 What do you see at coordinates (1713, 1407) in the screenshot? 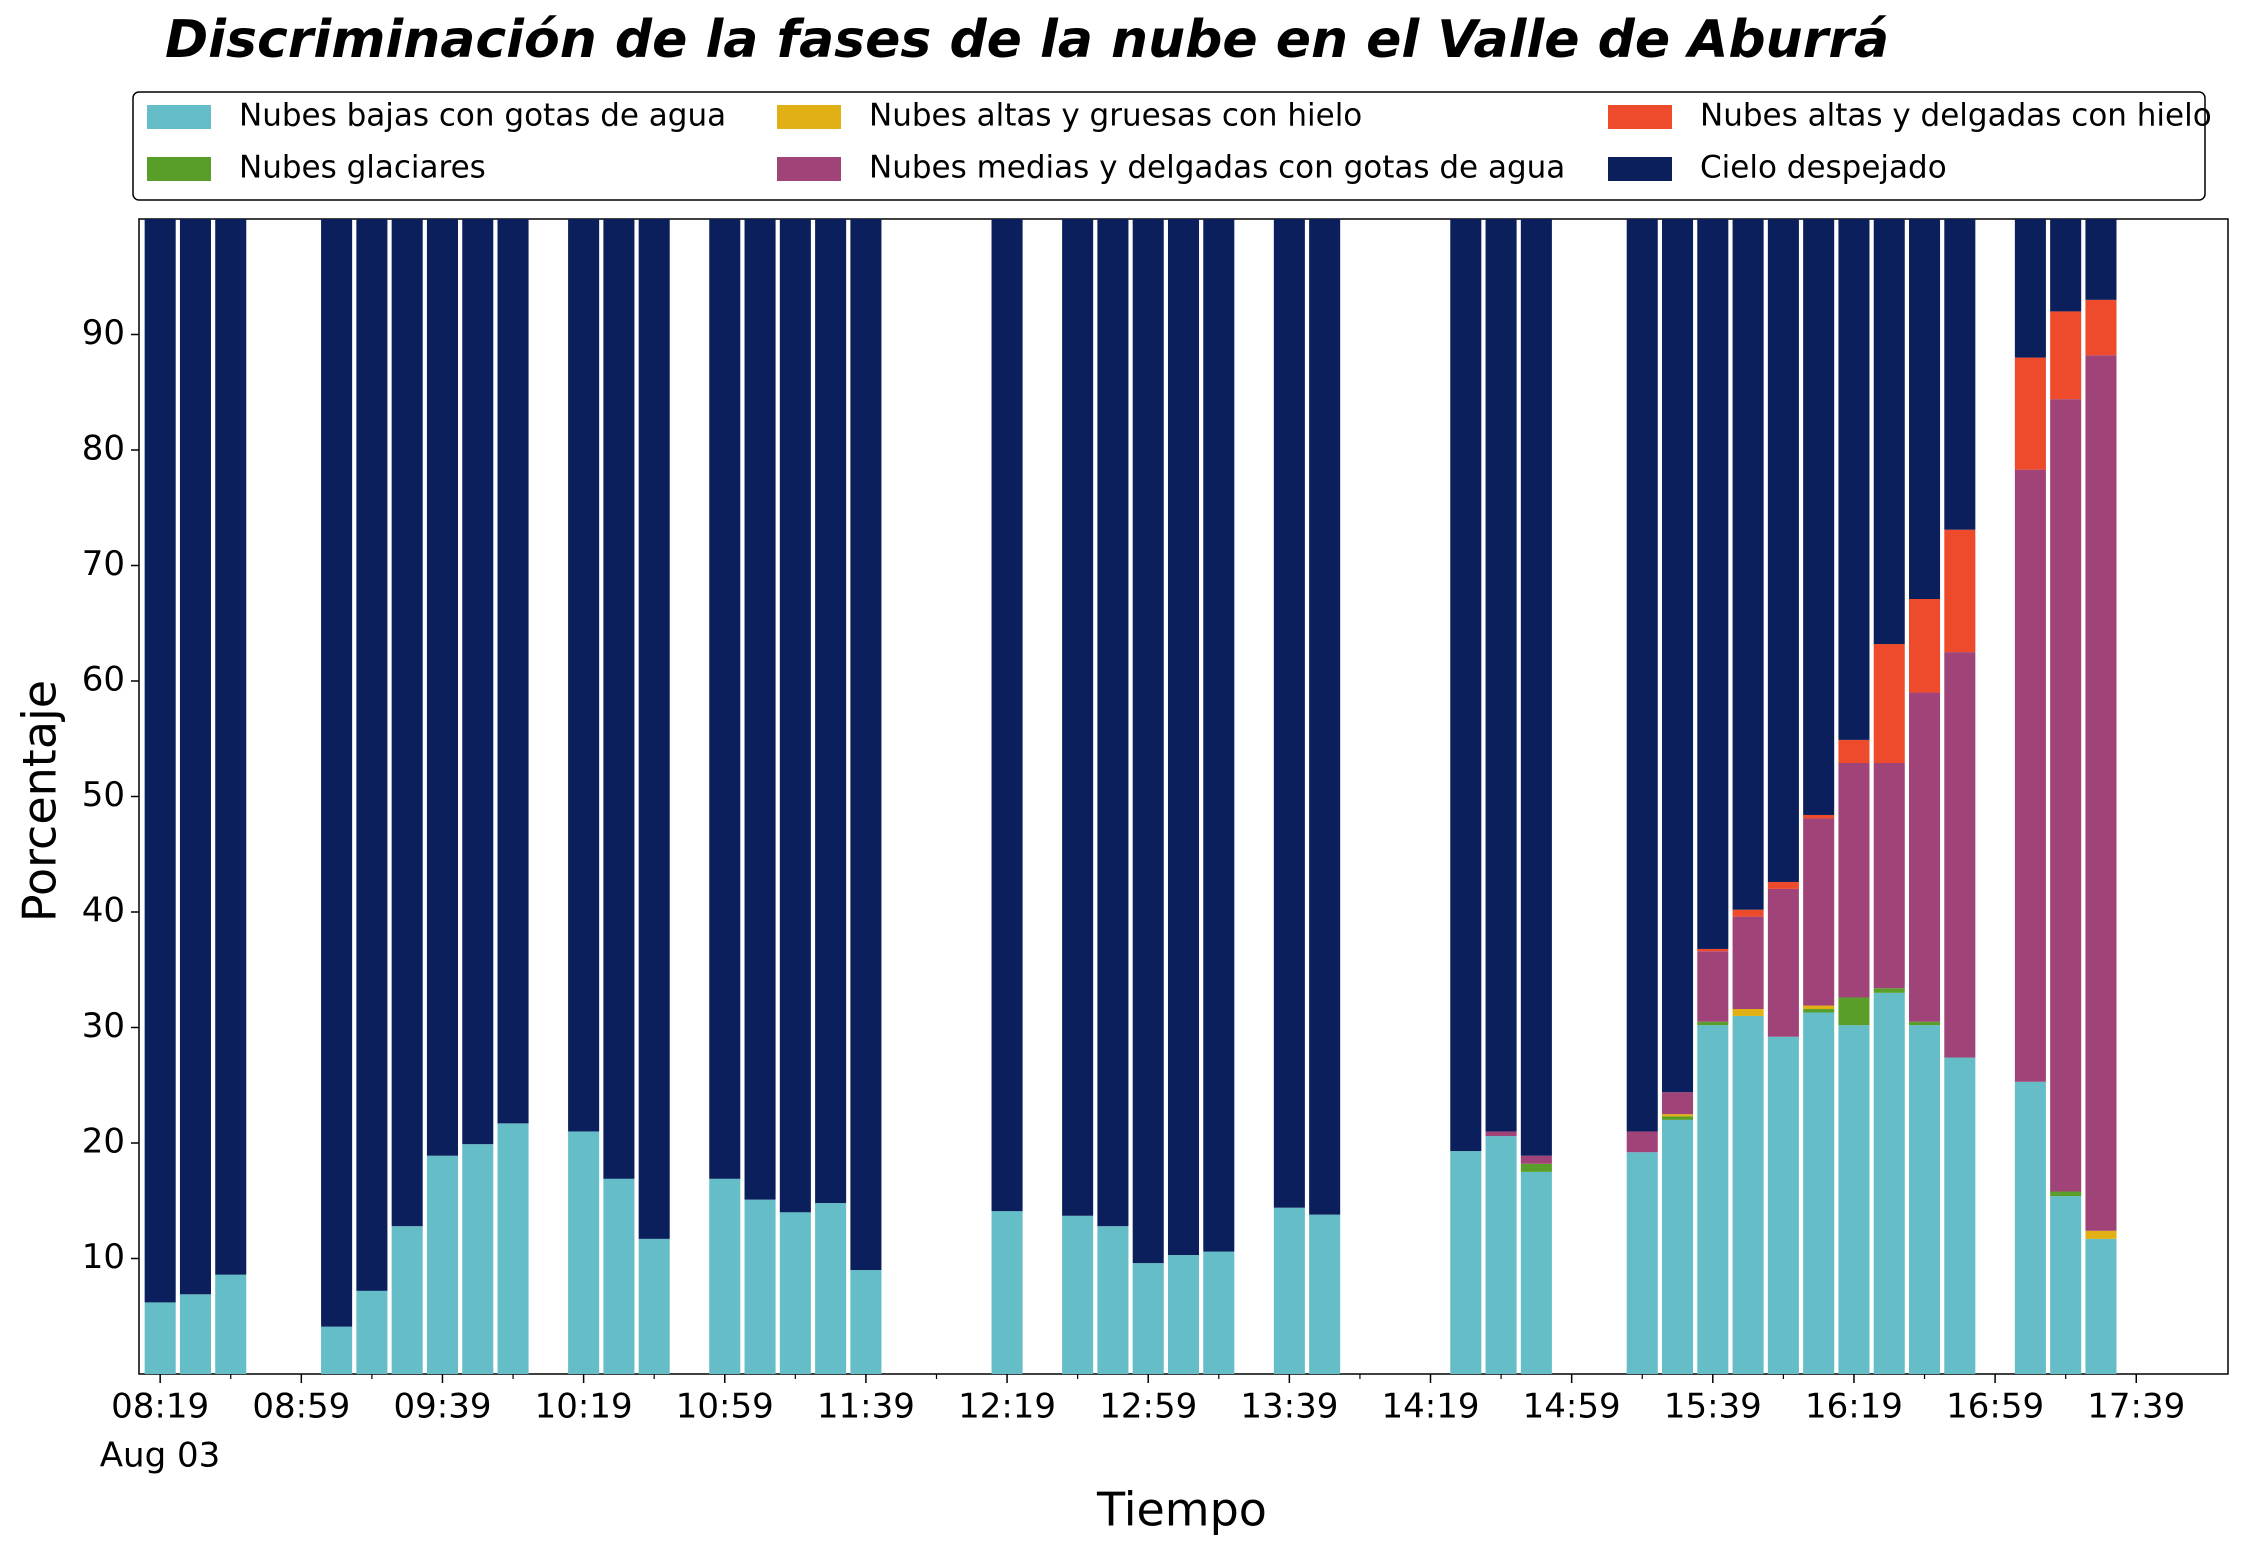
I see `x-tick-label: 15:39` at bounding box center [1713, 1407].